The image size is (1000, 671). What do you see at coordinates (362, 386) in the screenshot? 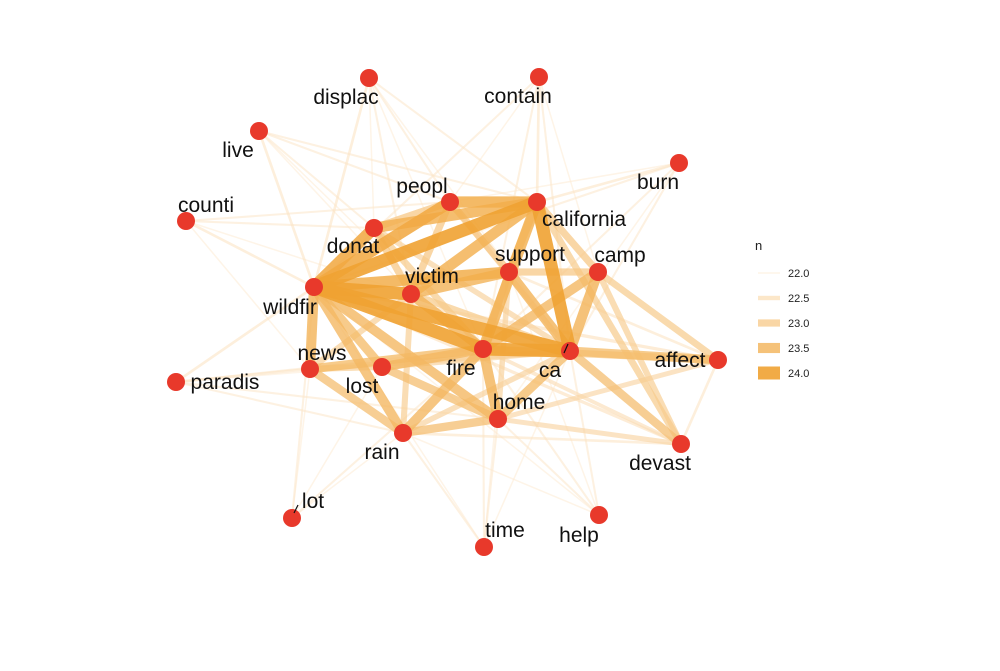
I see `node-label-lost: lost` at bounding box center [362, 386].